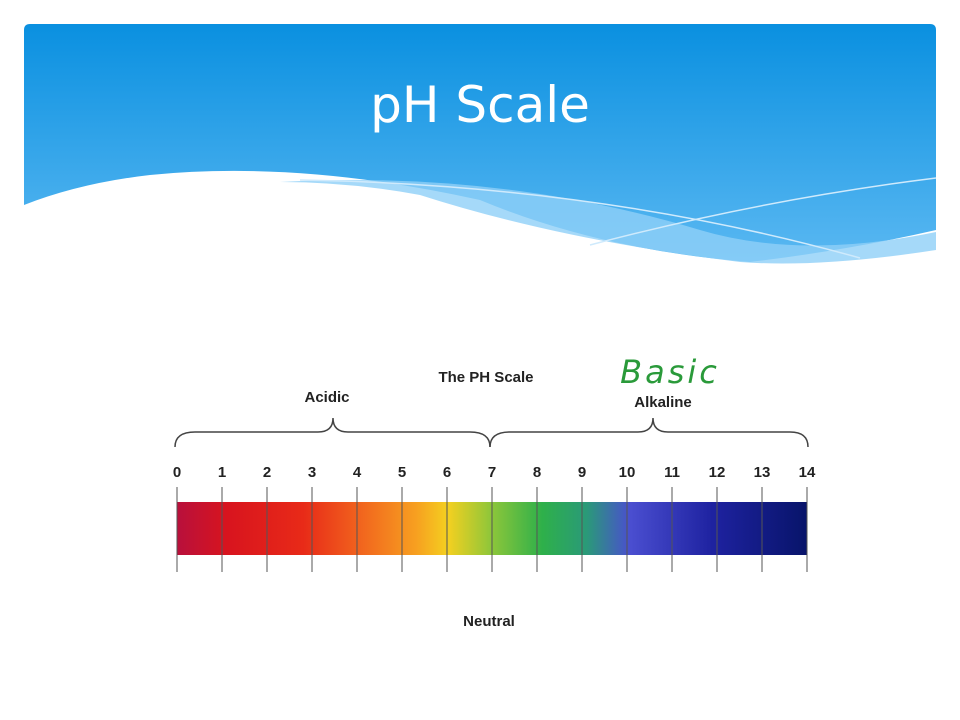 The height and width of the screenshot is (720, 960). Describe the element at coordinates (494, 518) in the screenshot. I see `tick-group: 0 1 2 3 4 5 6 7 8 9 10 11 12 13 14` at that location.